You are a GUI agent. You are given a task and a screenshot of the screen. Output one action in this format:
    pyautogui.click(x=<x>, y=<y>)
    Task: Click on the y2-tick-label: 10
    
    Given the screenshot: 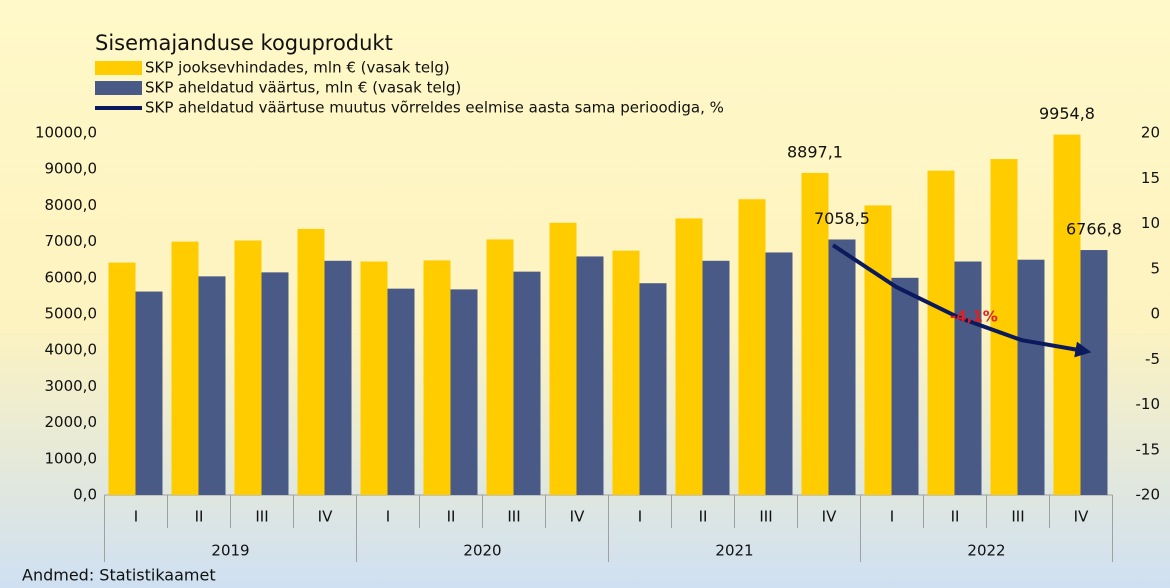 What is the action you would take?
    pyautogui.click(x=1150, y=223)
    